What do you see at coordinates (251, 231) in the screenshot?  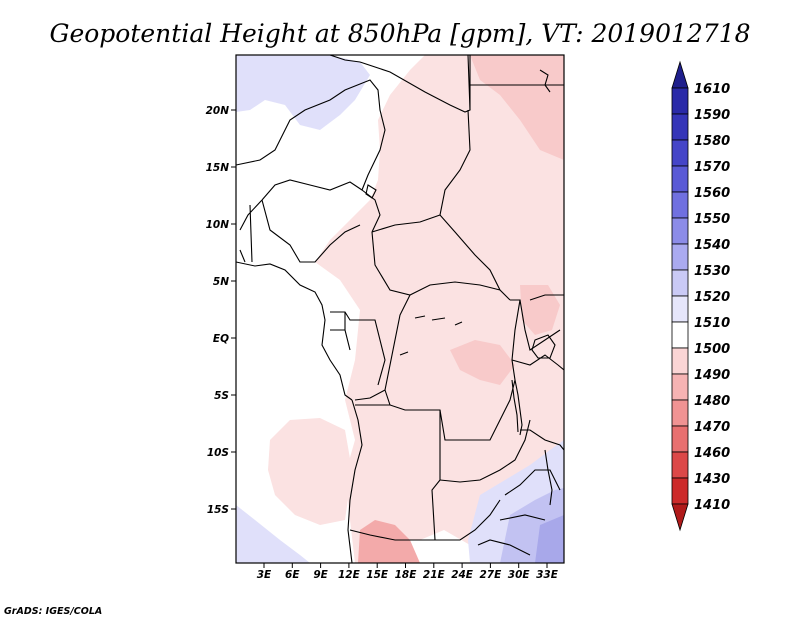 I see `border-ghana-ivory` at bounding box center [251, 231].